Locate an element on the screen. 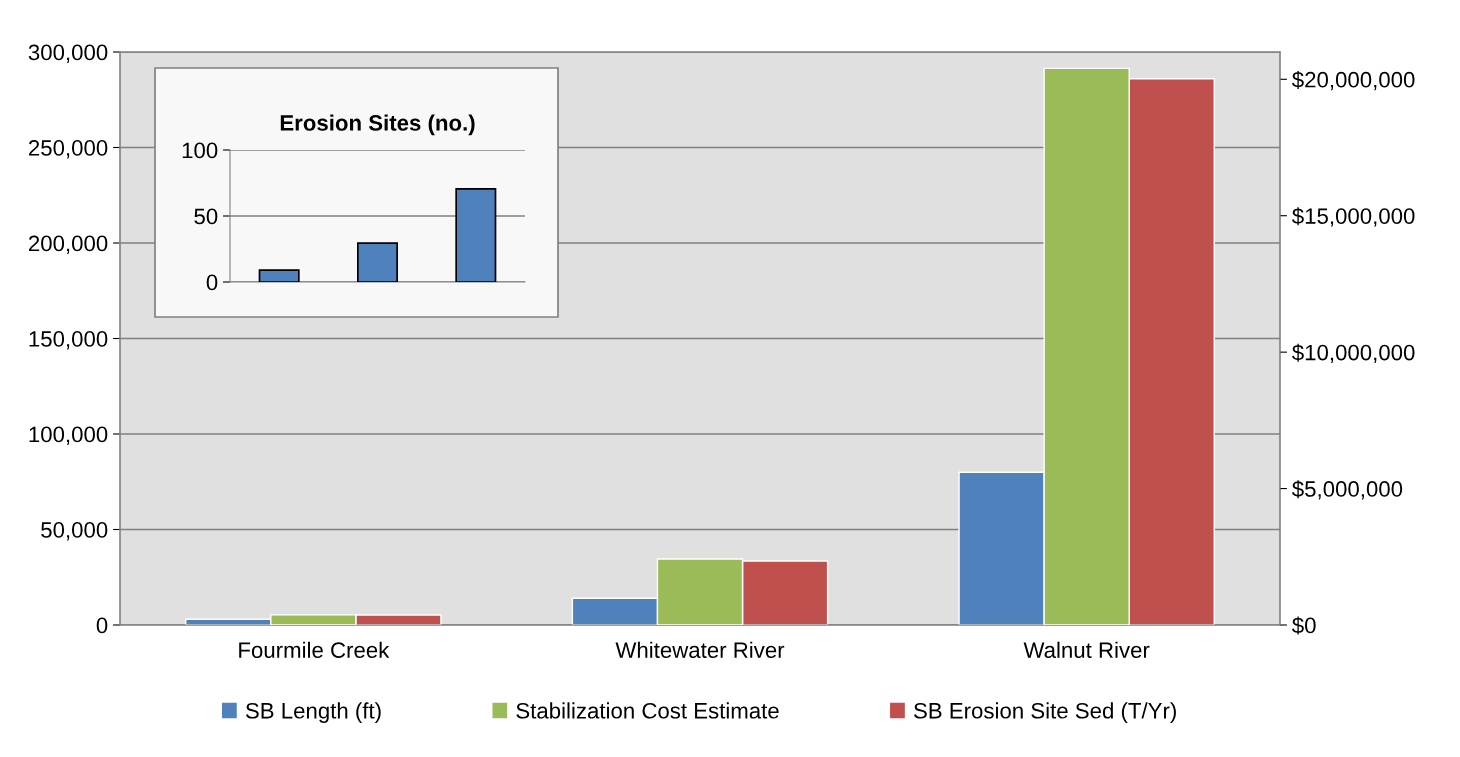 The image size is (1460, 757). y2-tick-label: $0 is located at coordinates (1304, 625).